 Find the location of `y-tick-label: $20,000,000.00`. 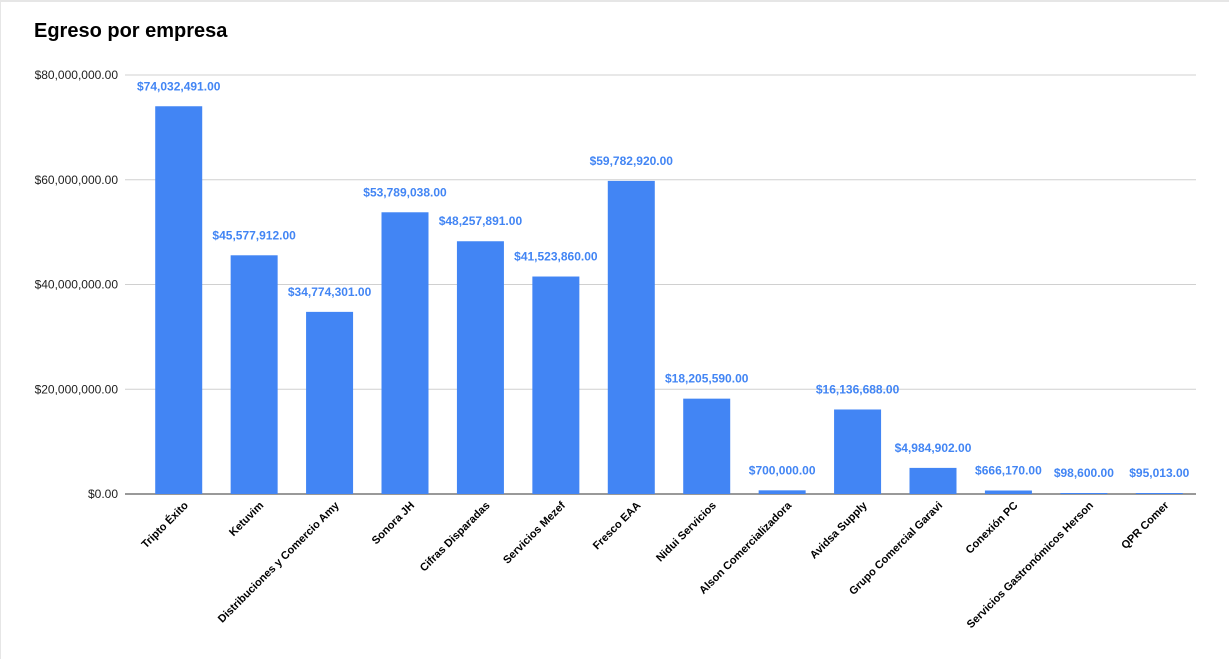

y-tick-label: $20,000,000.00 is located at coordinates (77, 389).